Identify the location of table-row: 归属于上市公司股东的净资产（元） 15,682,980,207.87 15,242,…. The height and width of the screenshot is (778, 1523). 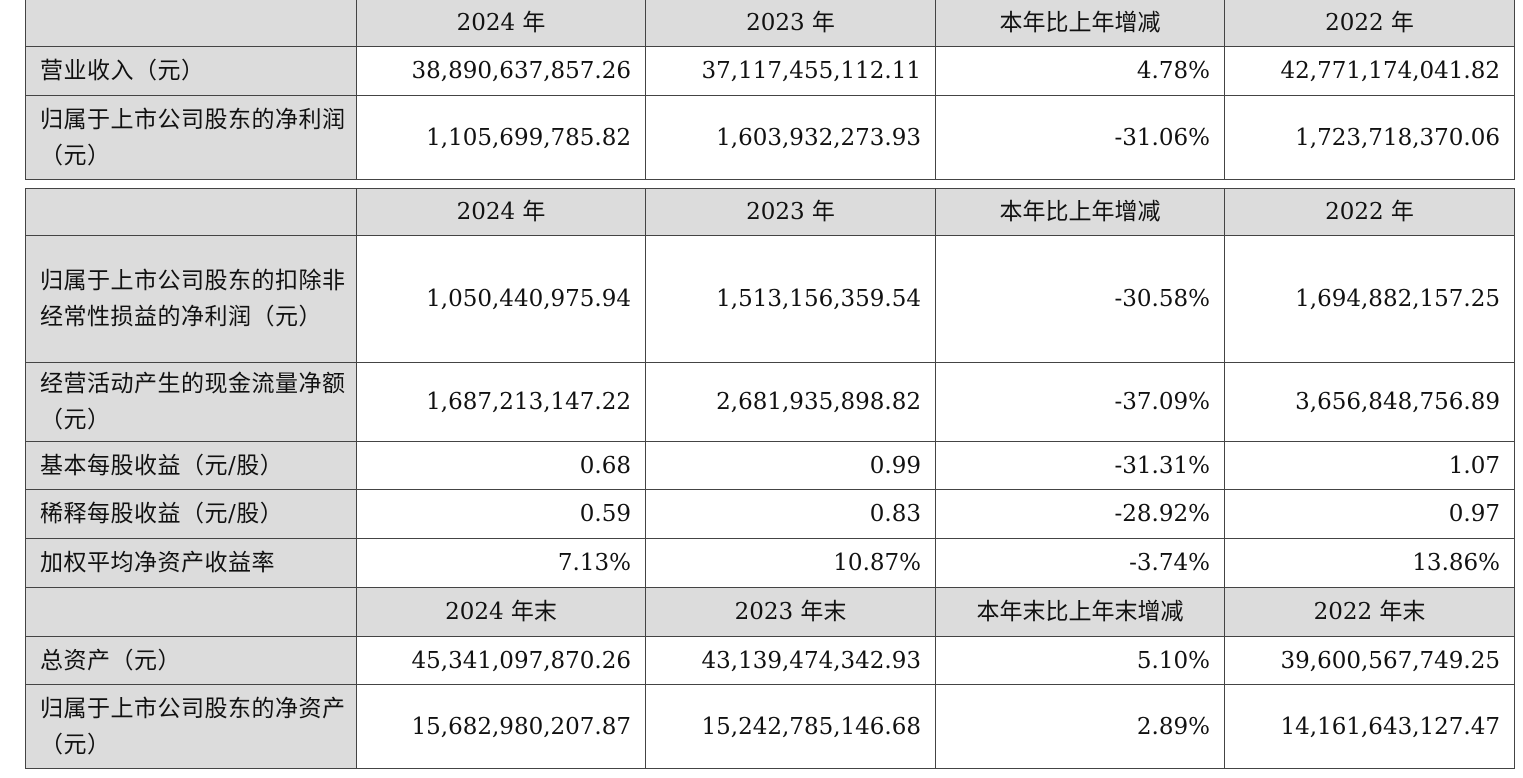
(770, 726).